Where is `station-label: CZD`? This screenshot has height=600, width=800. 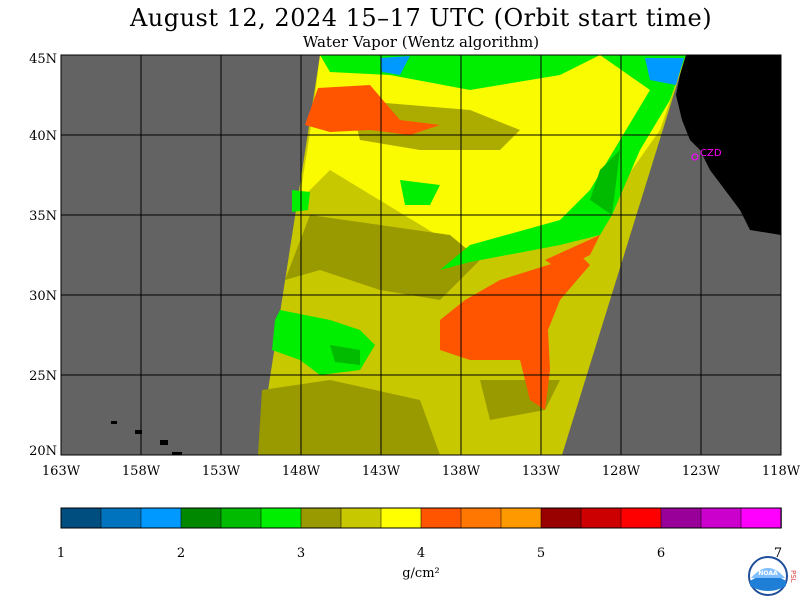 station-label: CZD is located at coordinates (711, 153).